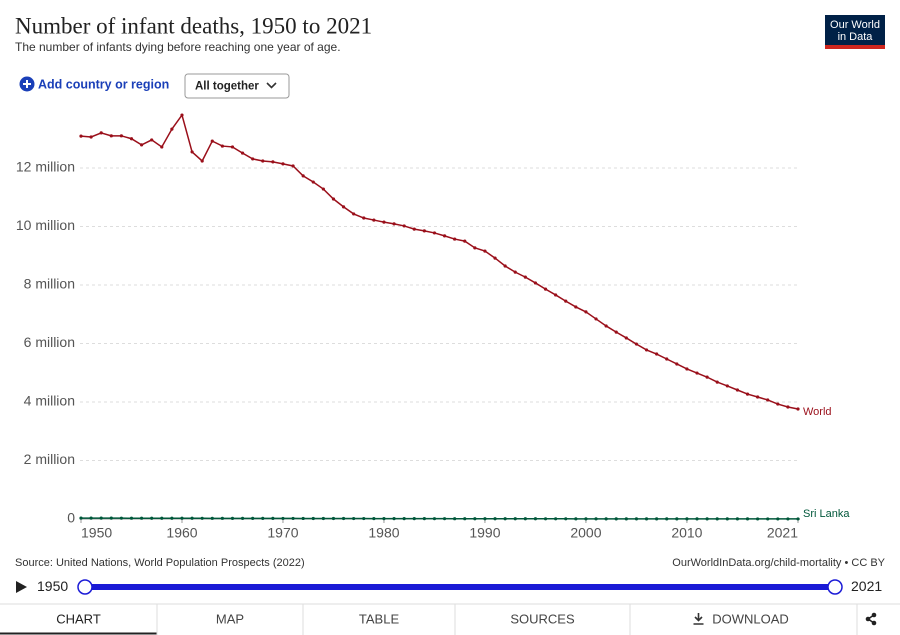 The height and width of the screenshot is (635, 900). I want to click on y-tick-label: 12 million, so click(45, 167).